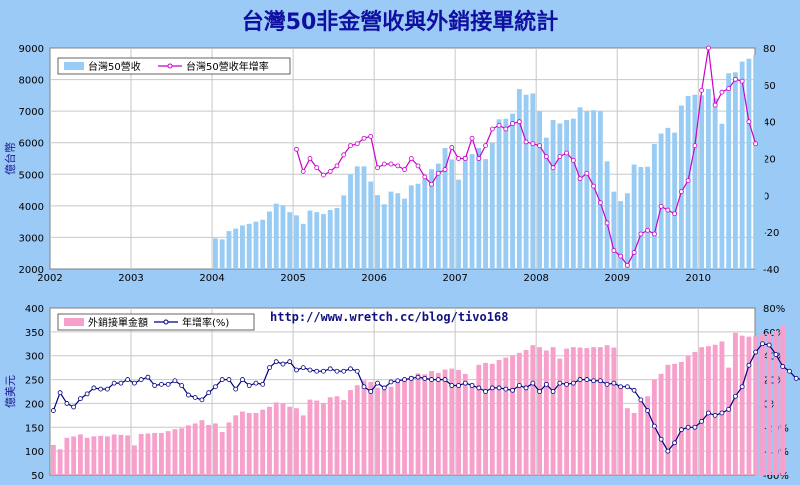  What do you see at coordinates (769, 86) in the screenshot?
I see `y2-tick-label: 60` at bounding box center [769, 86].